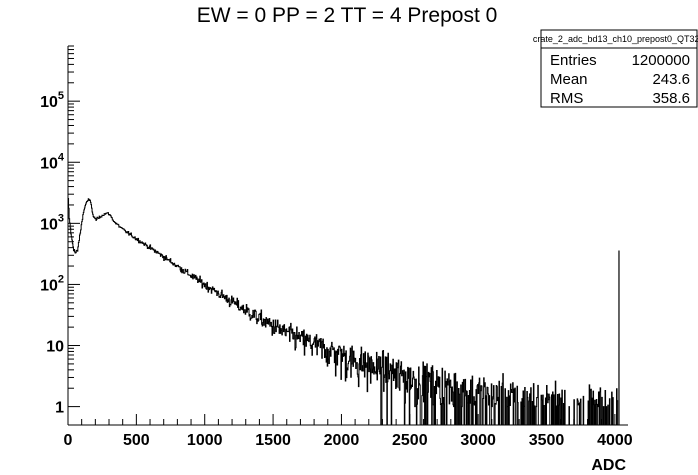 Image resolution: width=698 pixels, height=475 pixels. Describe the element at coordinates (608, 465) in the screenshot. I see `x-axis-title: ADC` at that location.